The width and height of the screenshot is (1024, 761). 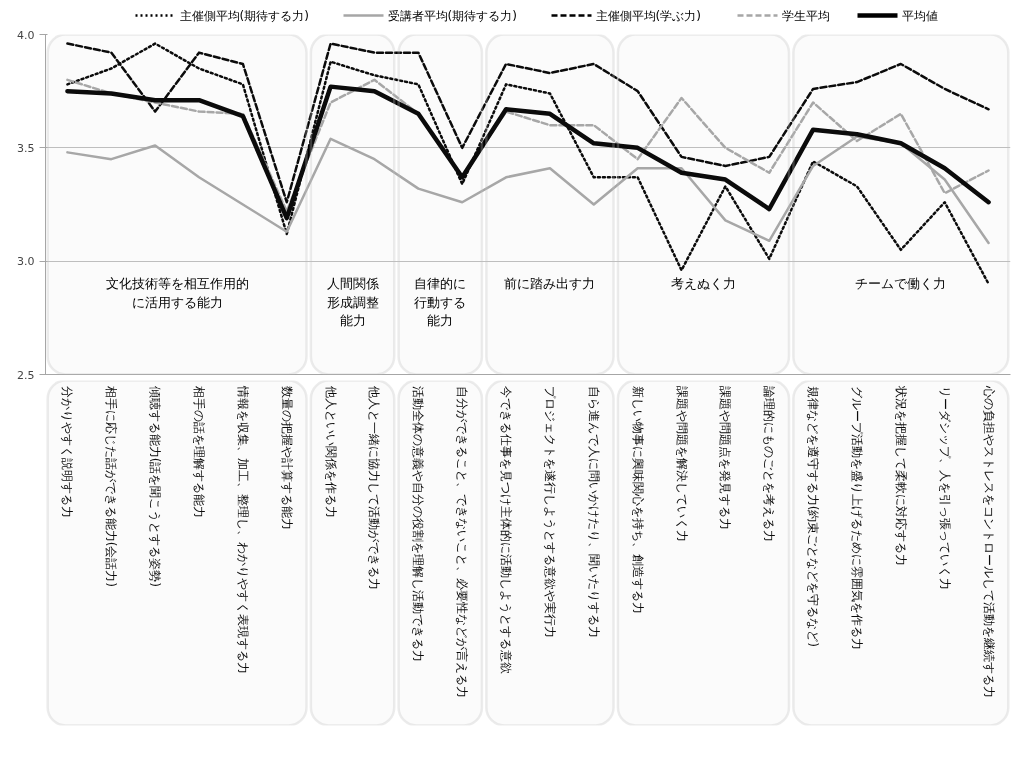 What do you see at coordinates (944, 487) in the screenshot?
I see `x-tick-label: リーダシップ、人を引っ張っていく力` at bounding box center [944, 487].